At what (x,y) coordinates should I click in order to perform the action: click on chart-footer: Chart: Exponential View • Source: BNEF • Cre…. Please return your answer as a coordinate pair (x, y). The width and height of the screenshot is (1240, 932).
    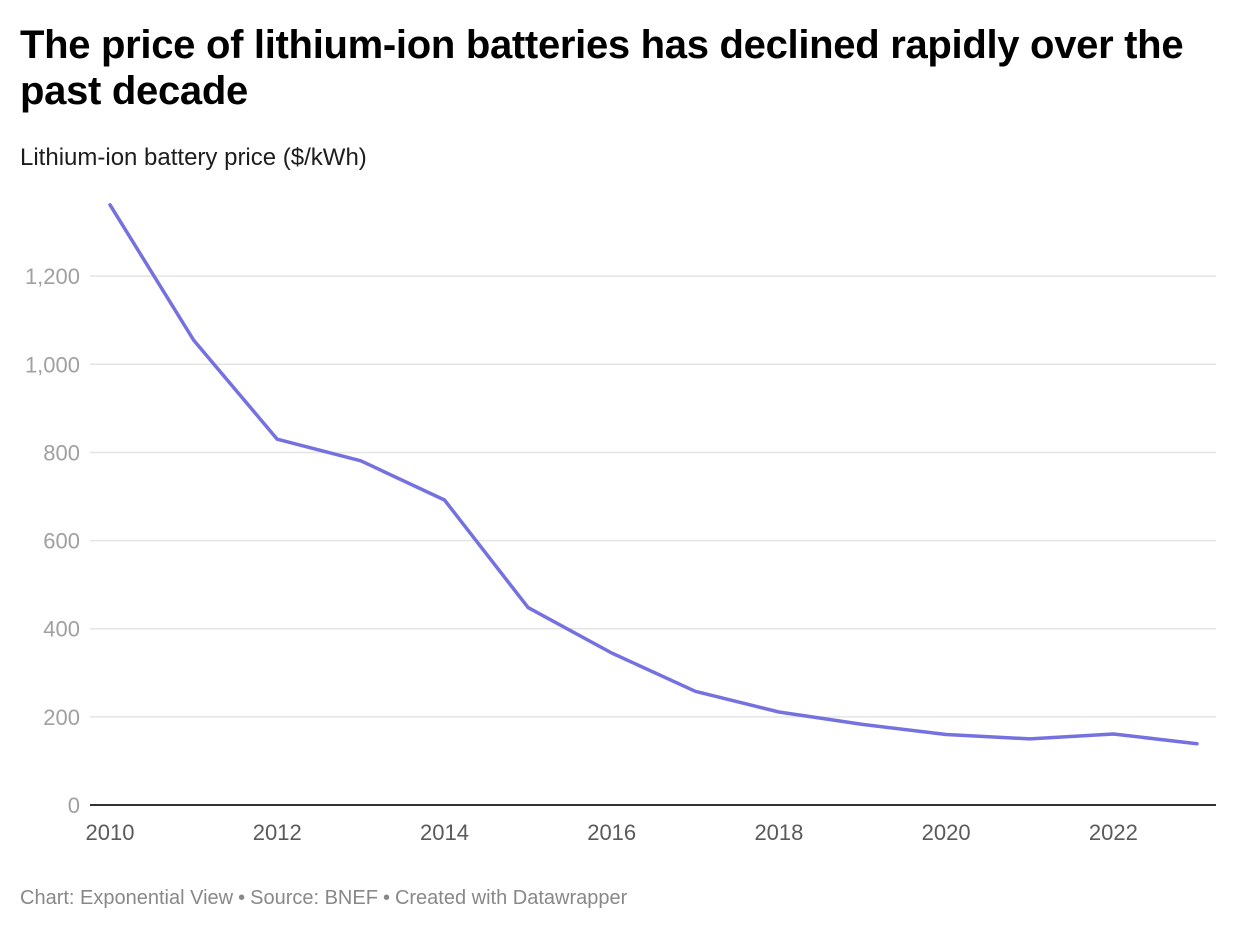
    Looking at the image, I should click on (323, 898).